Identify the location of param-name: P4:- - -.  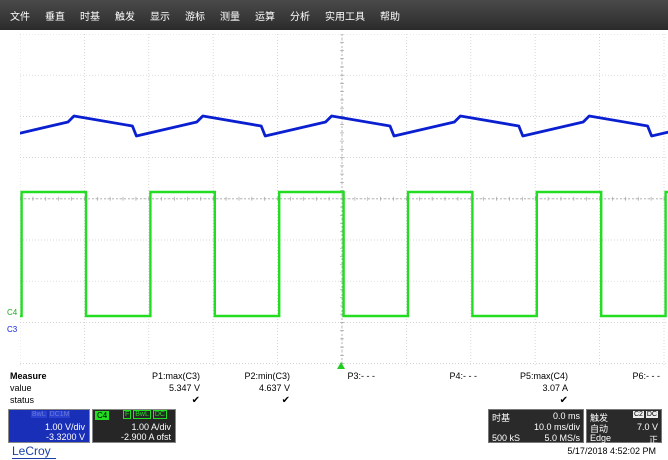
(463, 376).